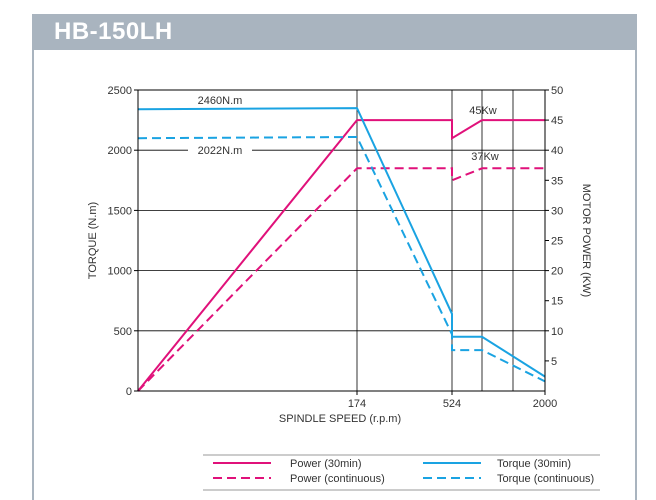 The height and width of the screenshot is (500, 656). I want to click on legend-label-0: Power (30min), so click(326, 464).